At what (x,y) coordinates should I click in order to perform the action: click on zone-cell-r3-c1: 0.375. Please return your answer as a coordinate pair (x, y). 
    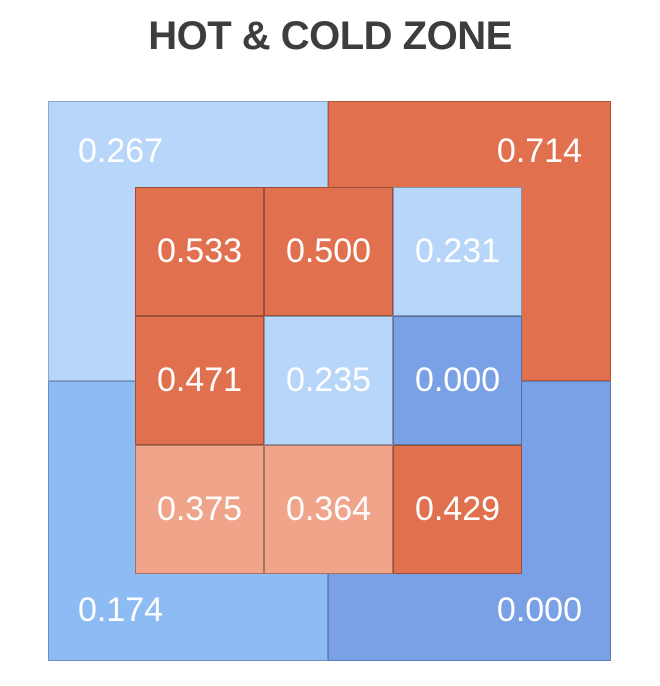
    Looking at the image, I should click on (199, 509).